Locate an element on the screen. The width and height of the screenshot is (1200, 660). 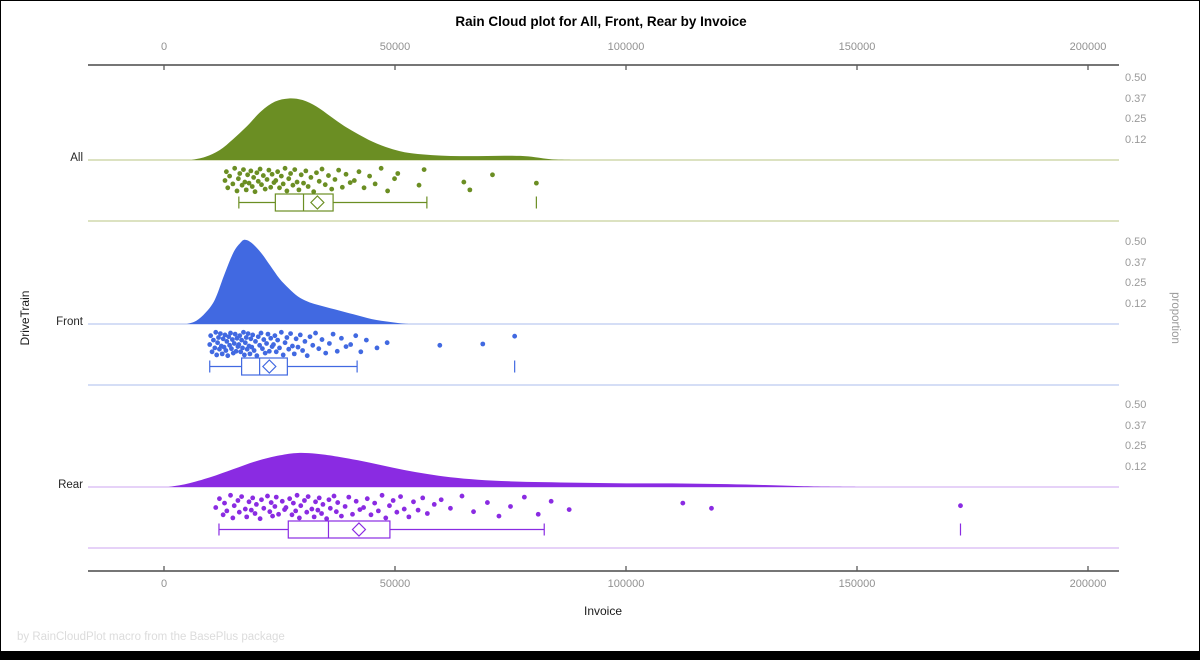
y-axis-label: DriveTrain is located at coordinates (25, 318).